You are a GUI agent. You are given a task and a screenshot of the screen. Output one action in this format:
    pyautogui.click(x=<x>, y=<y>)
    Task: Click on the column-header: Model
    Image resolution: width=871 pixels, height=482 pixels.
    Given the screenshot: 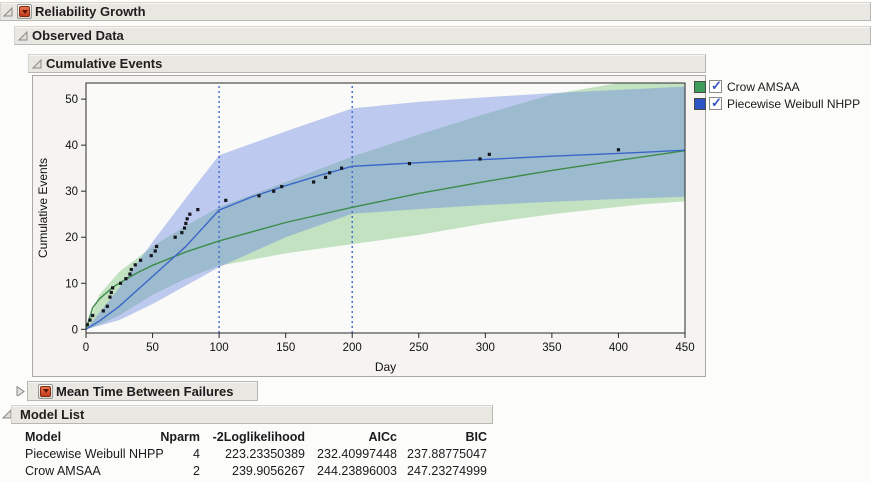 What is the action you would take?
    pyautogui.click(x=43, y=436)
    